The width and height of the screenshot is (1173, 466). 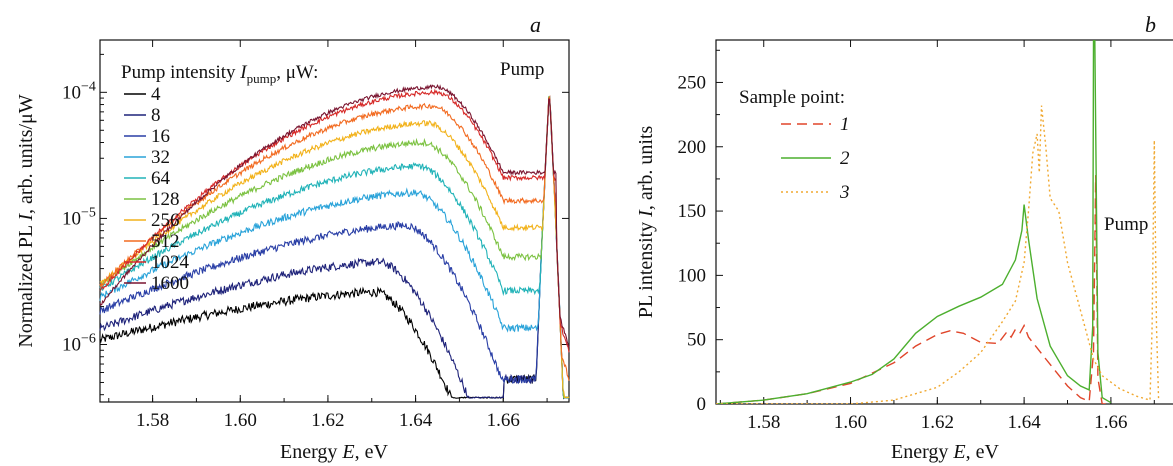 I want to click on legend-title-part-1: Pump intensity, so click(x=180, y=72).